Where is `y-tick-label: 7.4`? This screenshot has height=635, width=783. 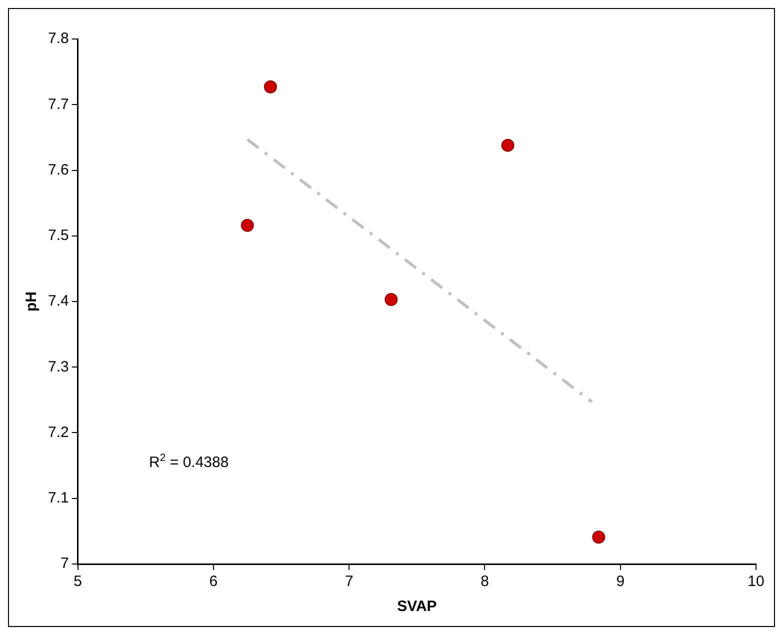
y-tick-label: 7.4 is located at coordinates (58, 301).